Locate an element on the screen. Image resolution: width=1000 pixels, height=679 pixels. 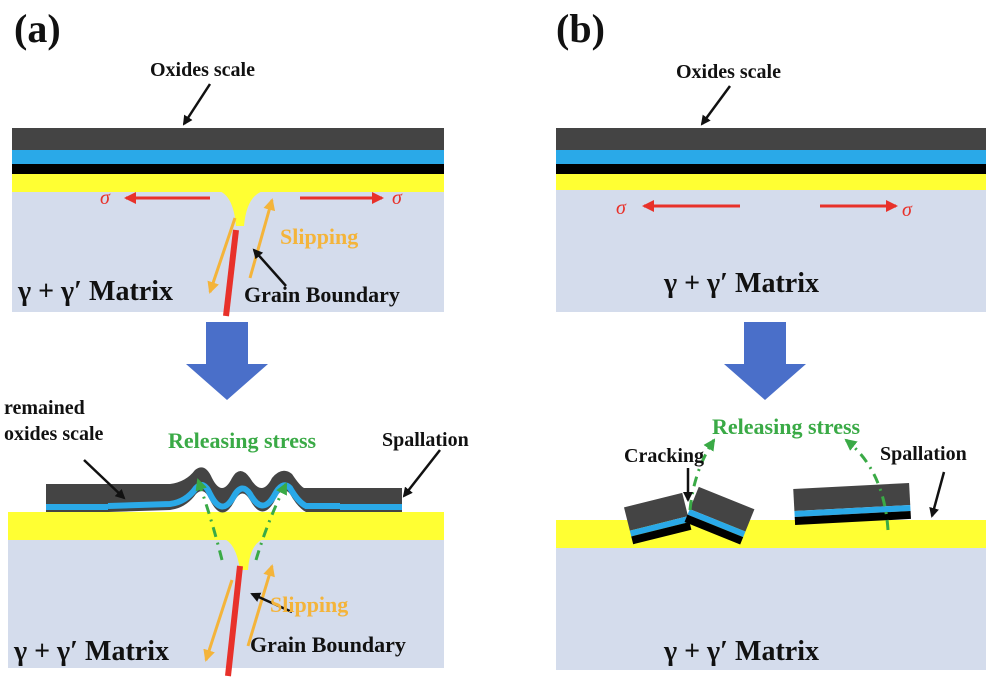
panel-a-label: (a) is located at coordinates (37, 28).